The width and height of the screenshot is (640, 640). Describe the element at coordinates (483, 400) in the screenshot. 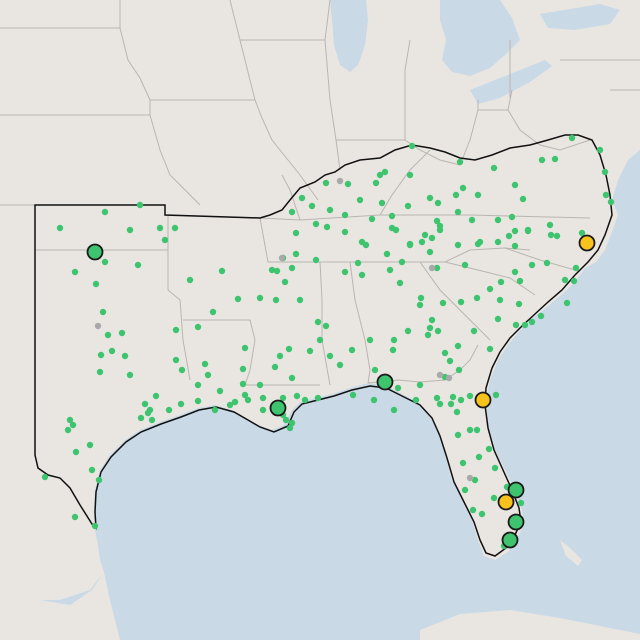

I see `location-marker-large-yellow` at that location.